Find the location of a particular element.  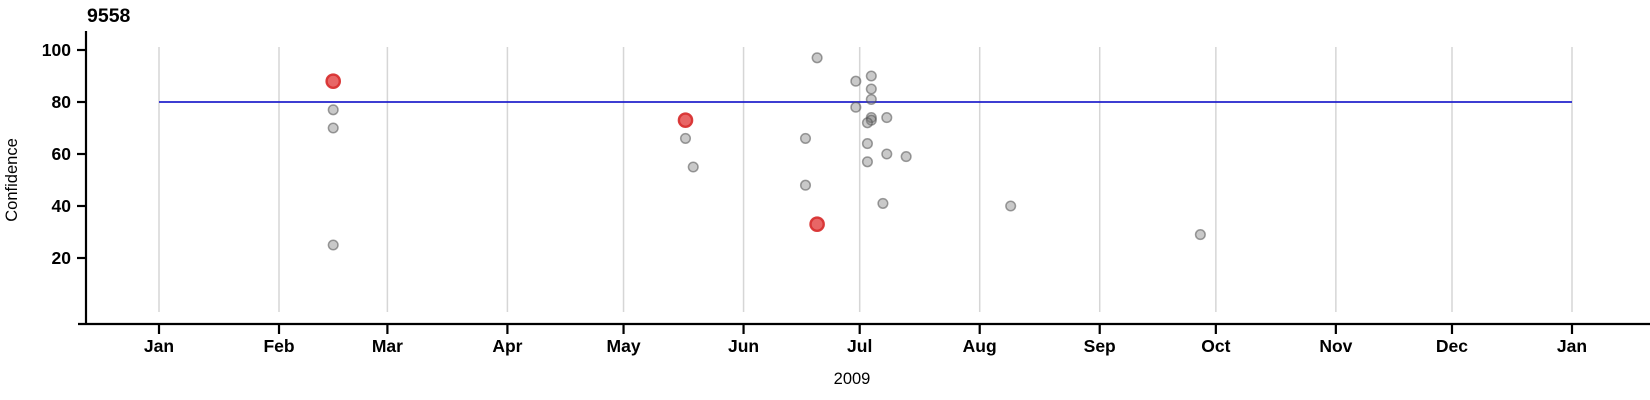

x-axis-ticks: Jan Feb Mar Apr May Jun Jul Aug Sep Oct Nov Dec Jan is located at coordinates (865, 340).